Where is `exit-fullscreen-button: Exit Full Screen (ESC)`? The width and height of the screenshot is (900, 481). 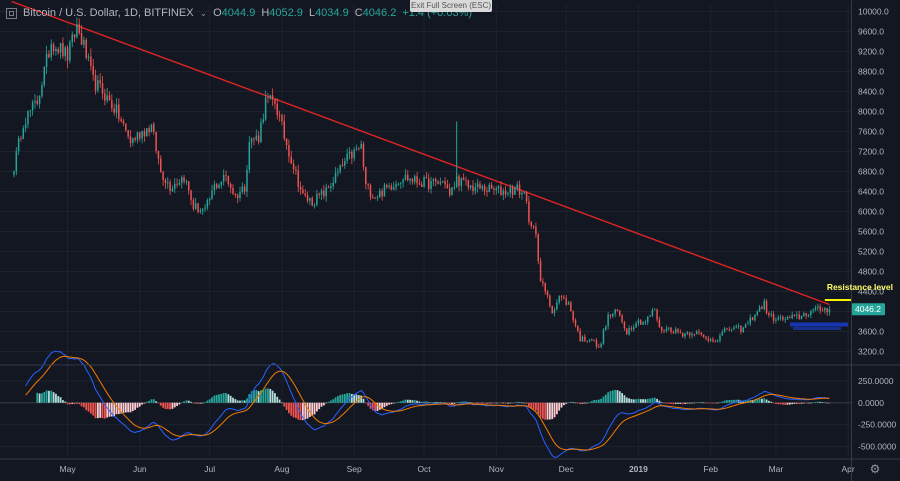
exit-fullscreen-button: Exit Full Screen (ESC) is located at coordinates (451, 6).